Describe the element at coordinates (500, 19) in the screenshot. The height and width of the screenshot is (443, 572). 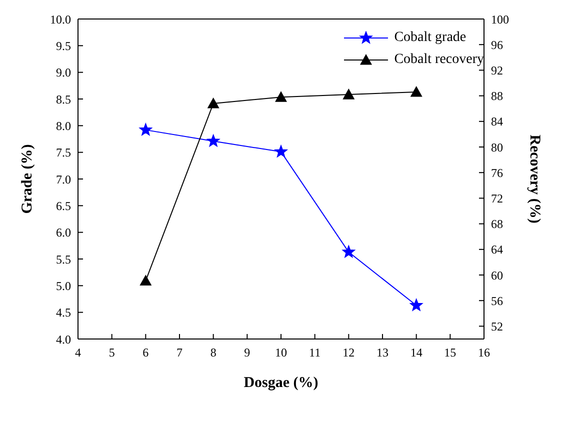
I see `y2-tick-label: 100` at that location.